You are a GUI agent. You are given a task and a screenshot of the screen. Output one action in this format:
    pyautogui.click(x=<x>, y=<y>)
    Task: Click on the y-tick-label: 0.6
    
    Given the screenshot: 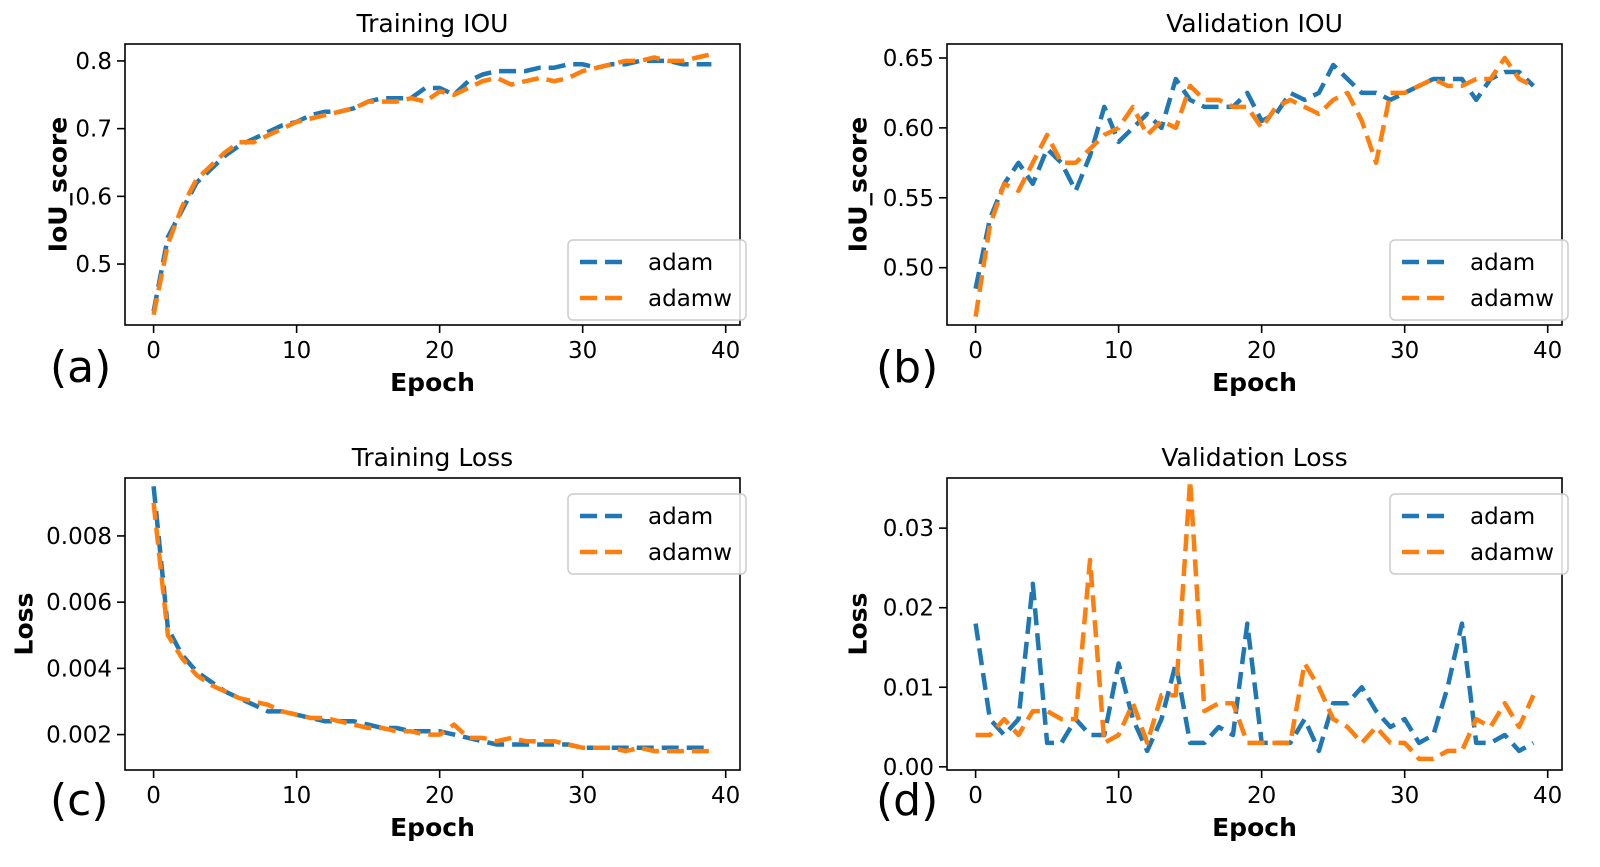 What is the action you would take?
    pyautogui.click(x=93, y=197)
    